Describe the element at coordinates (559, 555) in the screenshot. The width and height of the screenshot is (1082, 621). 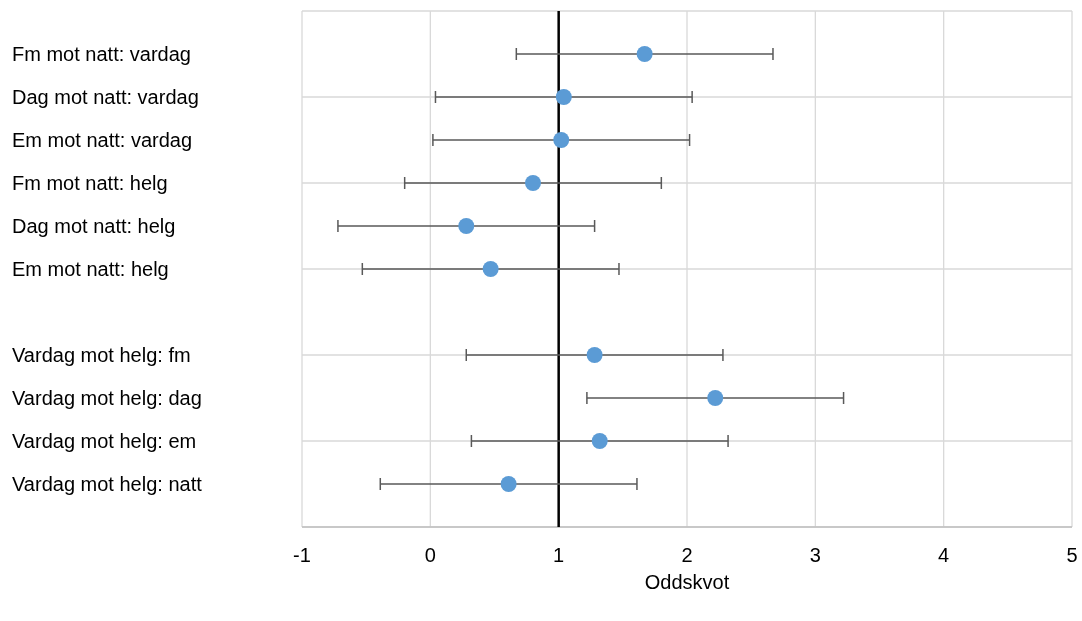
I see `x-tick-label: 1` at that location.